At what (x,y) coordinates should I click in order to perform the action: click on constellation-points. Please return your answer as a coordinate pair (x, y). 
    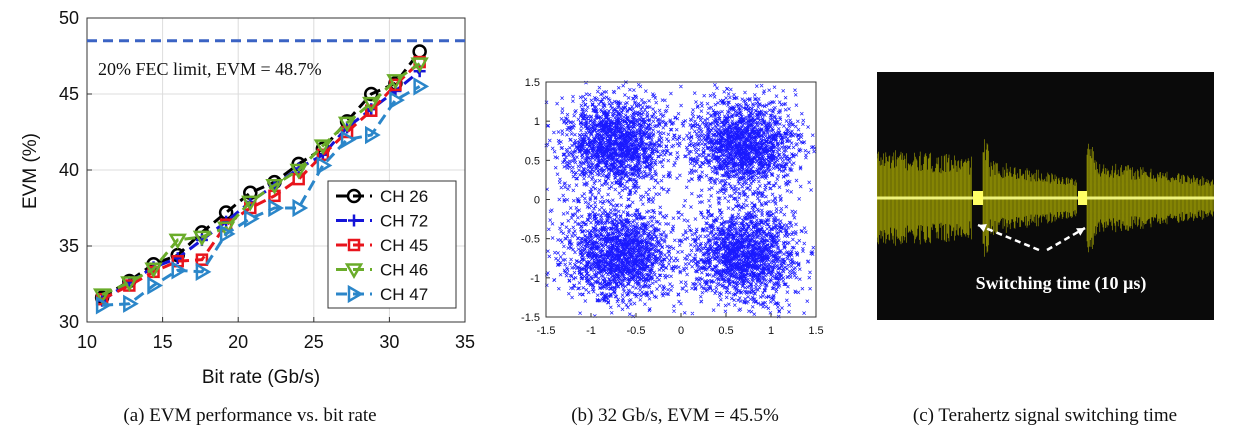
    Looking at the image, I should click on (680, 199).